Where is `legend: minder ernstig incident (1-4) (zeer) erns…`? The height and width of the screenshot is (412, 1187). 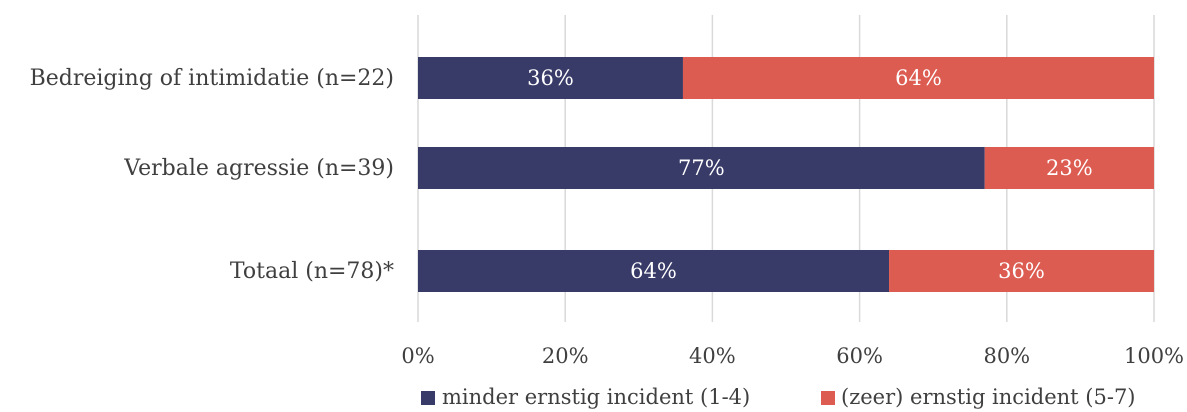 legend: minder ernstig incident (1-4) (zeer) erns… is located at coordinates (778, 397).